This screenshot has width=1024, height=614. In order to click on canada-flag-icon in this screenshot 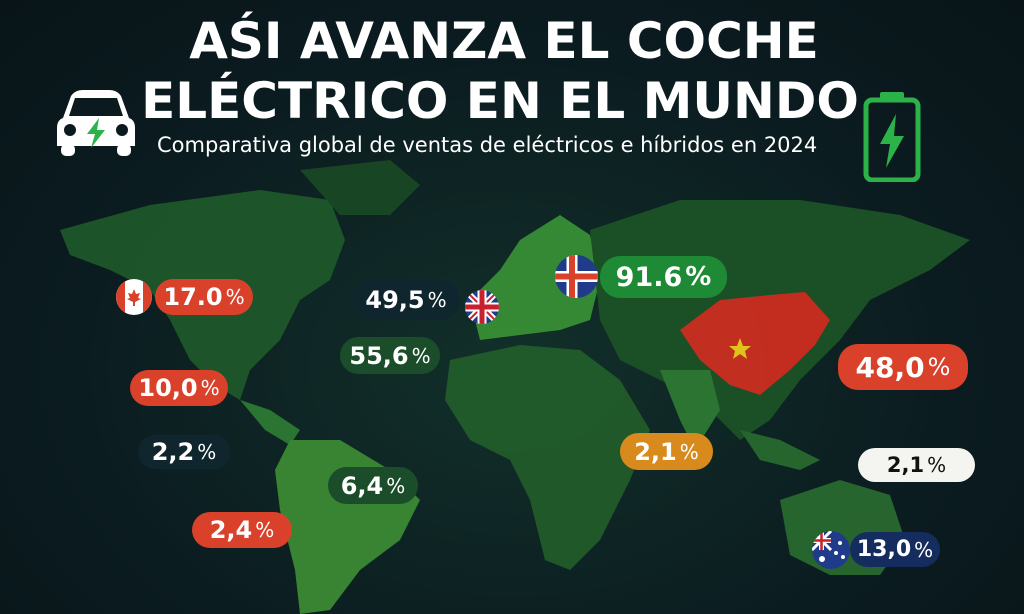, I will do `click(134, 297)`.